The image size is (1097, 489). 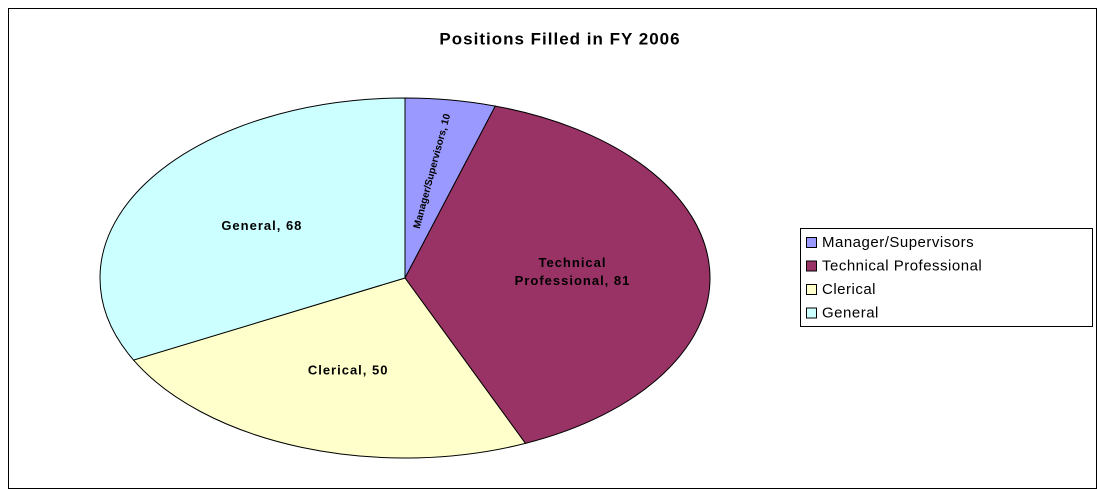 I want to click on data-label-line: Professional, 81, so click(x=573, y=280).